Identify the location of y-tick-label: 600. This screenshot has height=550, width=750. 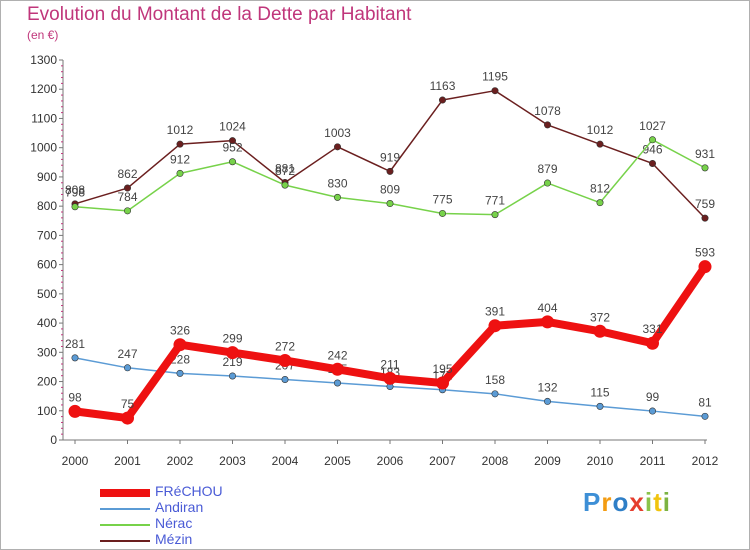
(47, 265).